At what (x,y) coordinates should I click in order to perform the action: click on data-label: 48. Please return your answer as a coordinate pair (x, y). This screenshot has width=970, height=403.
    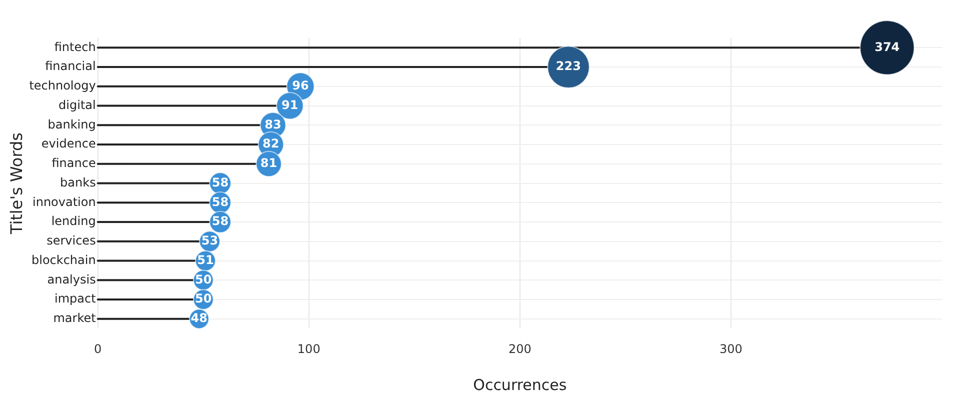
    Looking at the image, I should click on (199, 318).